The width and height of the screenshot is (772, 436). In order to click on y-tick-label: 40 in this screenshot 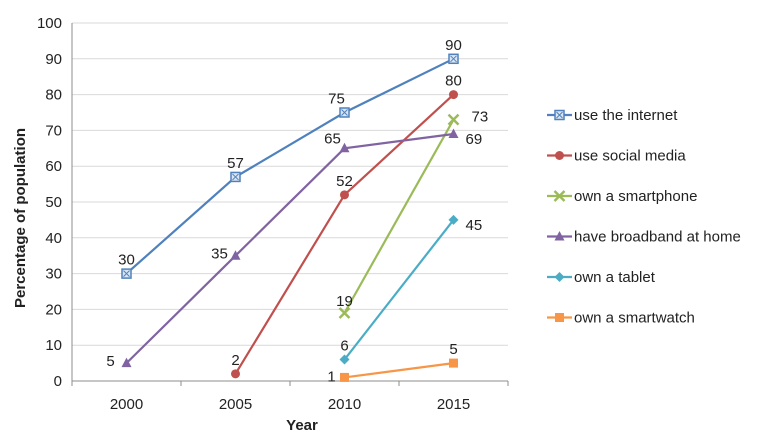, I will do `click(53, 238)`.